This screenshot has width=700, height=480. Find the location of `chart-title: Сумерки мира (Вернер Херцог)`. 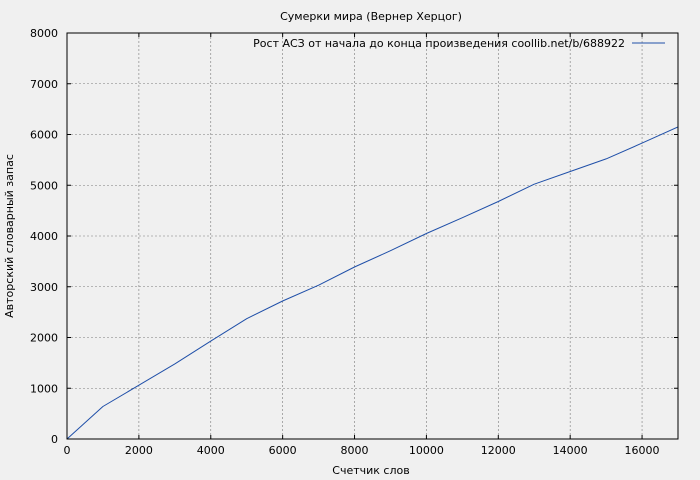

chart-title: Сумерки мира (Вернер Херцог) is located at coordinates (371, 16).